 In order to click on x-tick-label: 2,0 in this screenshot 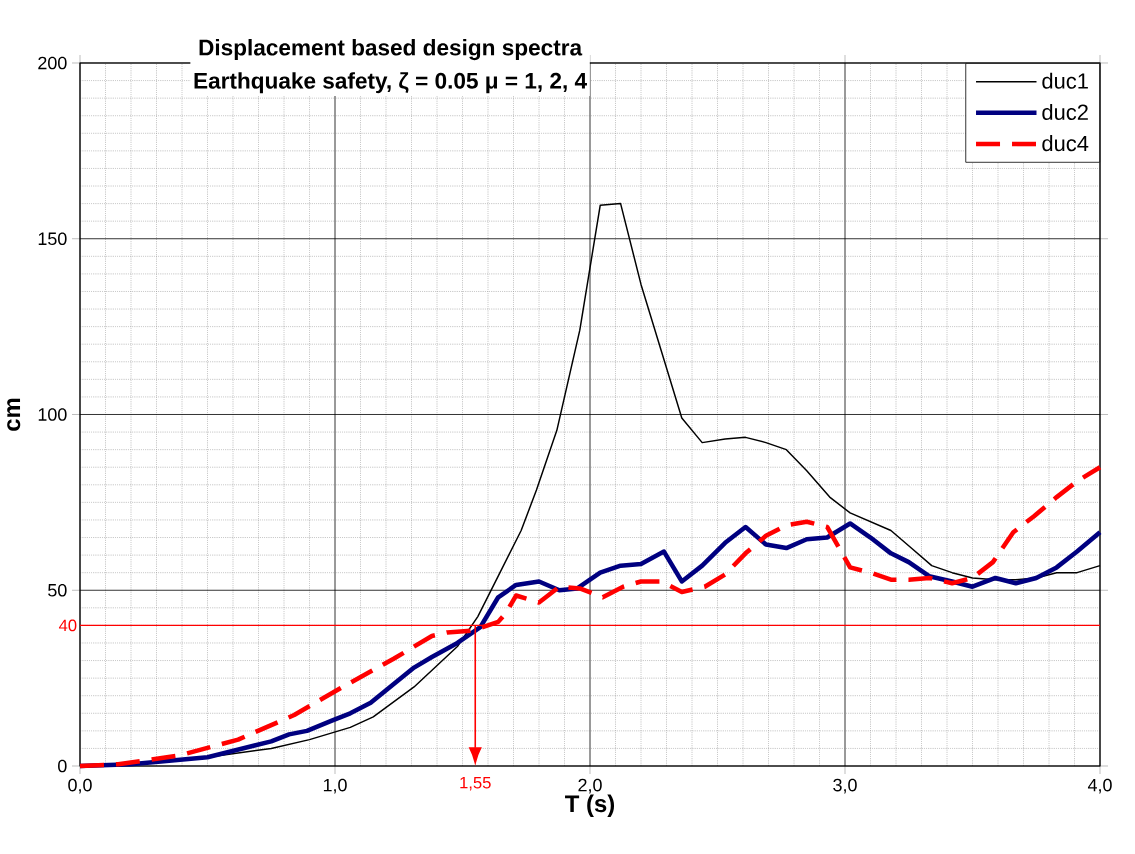, I will do `click(590, 786)`.